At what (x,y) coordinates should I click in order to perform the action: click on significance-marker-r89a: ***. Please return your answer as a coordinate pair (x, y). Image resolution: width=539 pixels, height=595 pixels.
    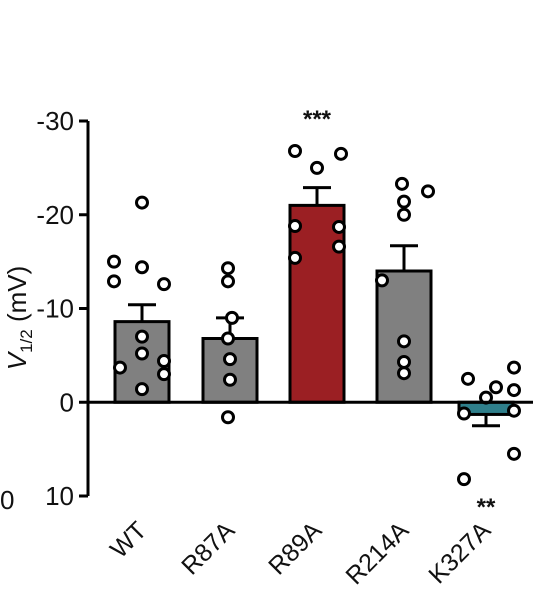
    Looking at the image, I should click on (317, 119).